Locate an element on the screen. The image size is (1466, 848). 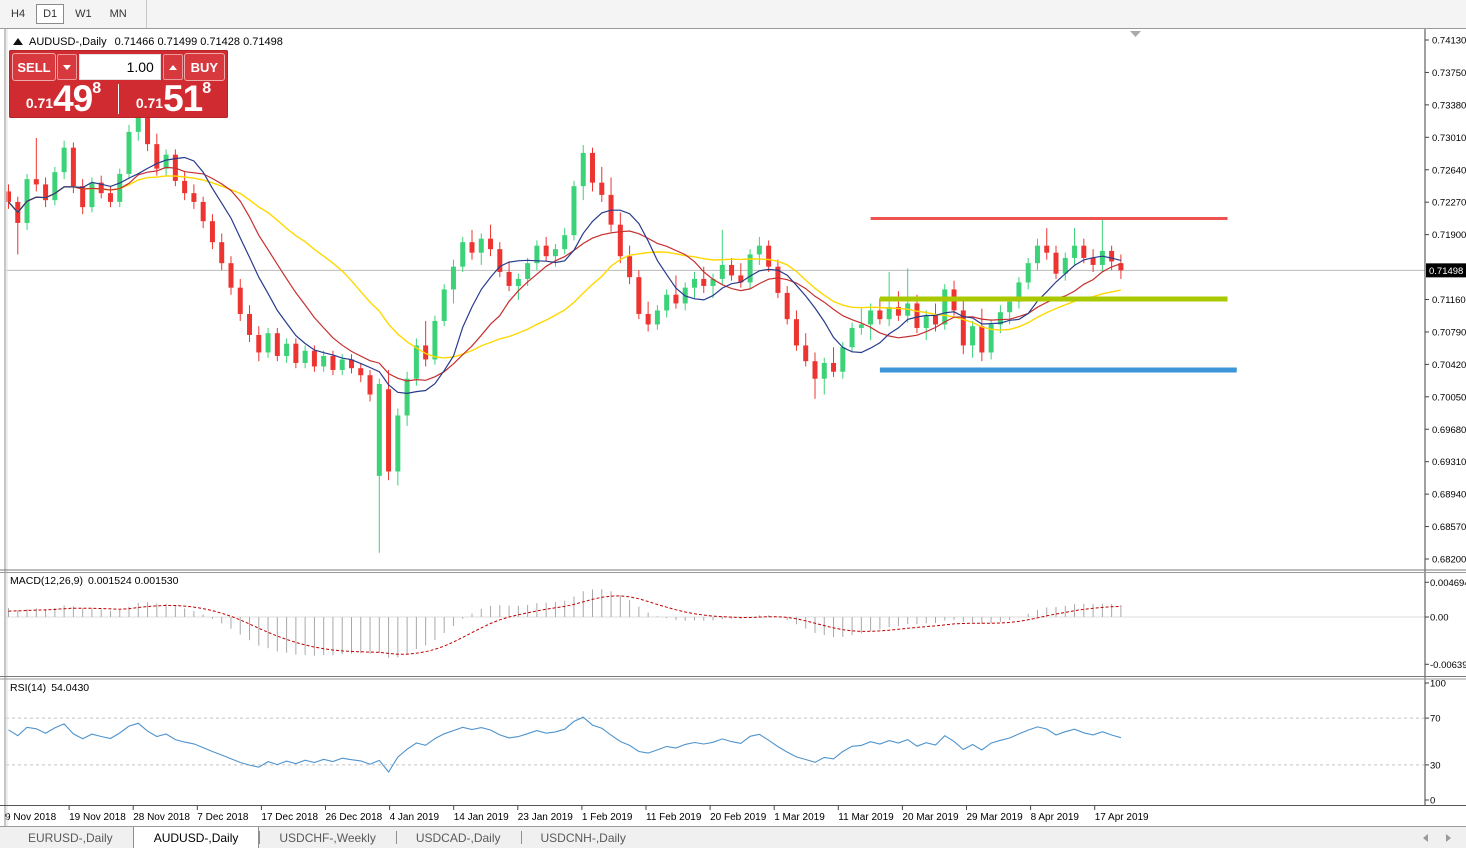
sell-price-big: 49 is located at coordinates (73, 98).